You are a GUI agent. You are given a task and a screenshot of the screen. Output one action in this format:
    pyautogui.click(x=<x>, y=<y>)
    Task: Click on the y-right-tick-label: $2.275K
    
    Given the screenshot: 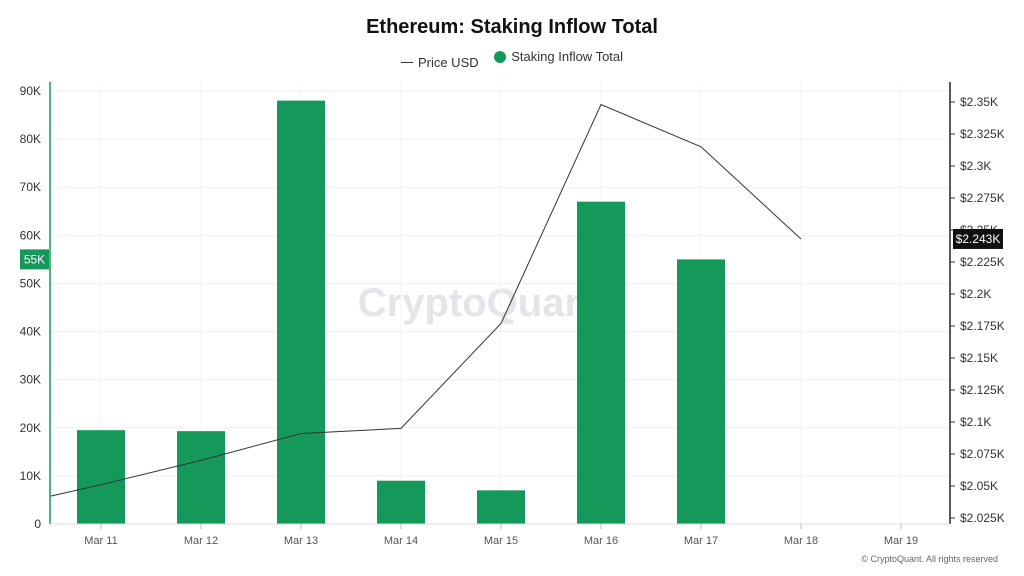 What is the action you would take?
    pyautogui.click(x=982, y=198)
    